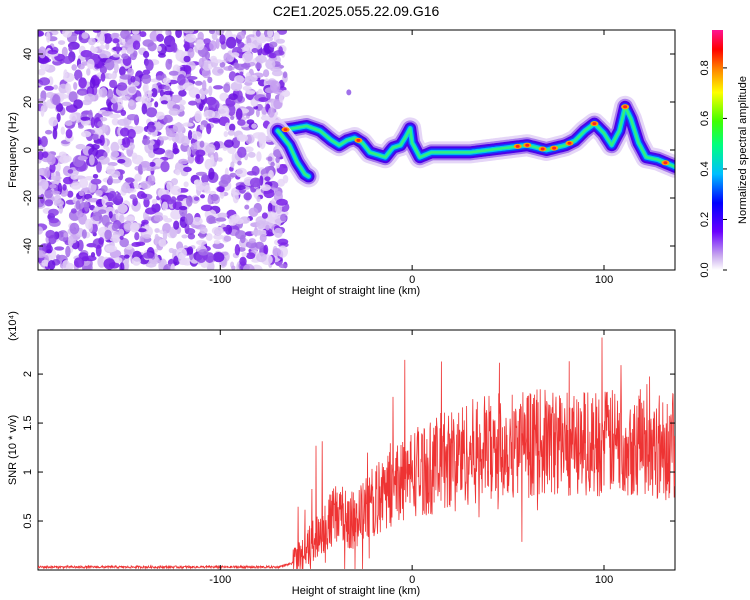 Image resolution: width=750 pixels, height=600 pixels. I want to click on y-tick-label: -40, so click(28, 246).